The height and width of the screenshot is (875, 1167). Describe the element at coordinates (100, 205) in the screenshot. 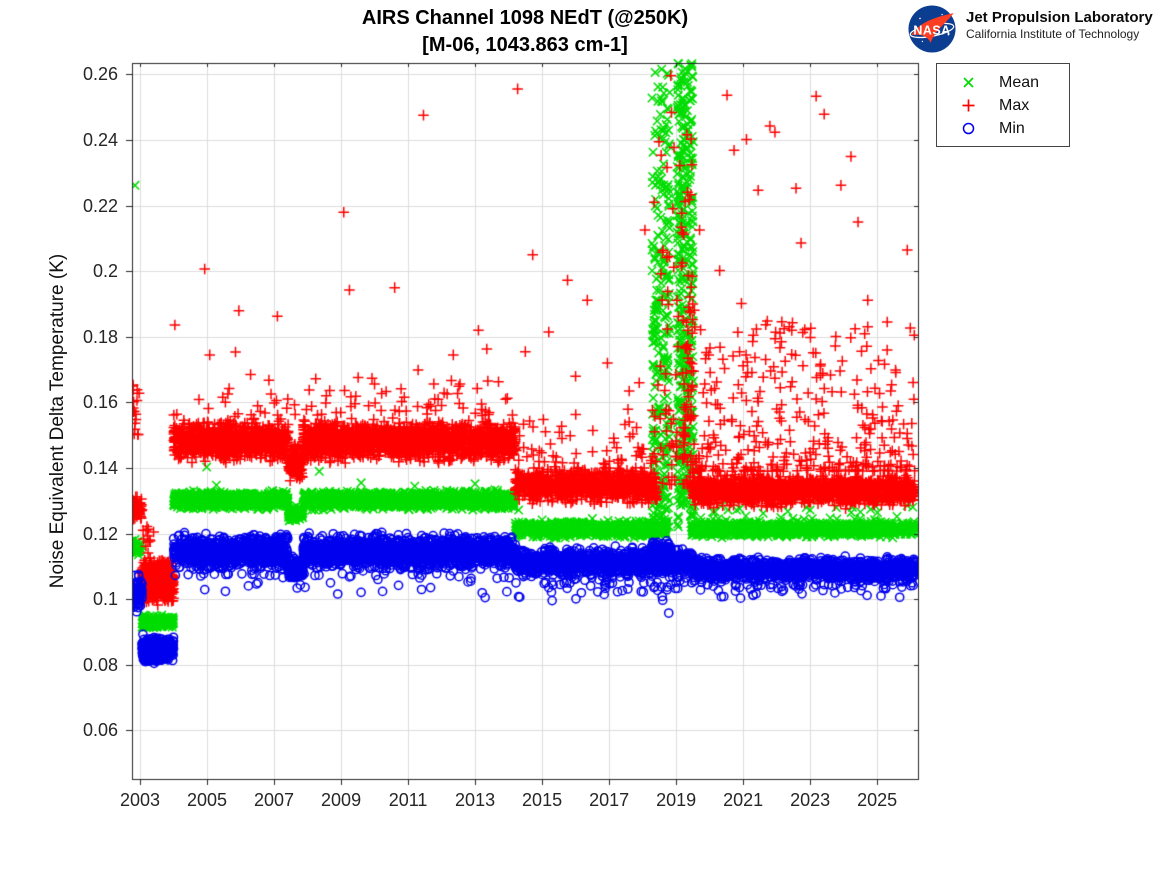

I see `y-tick-label: 0.22` at that location.